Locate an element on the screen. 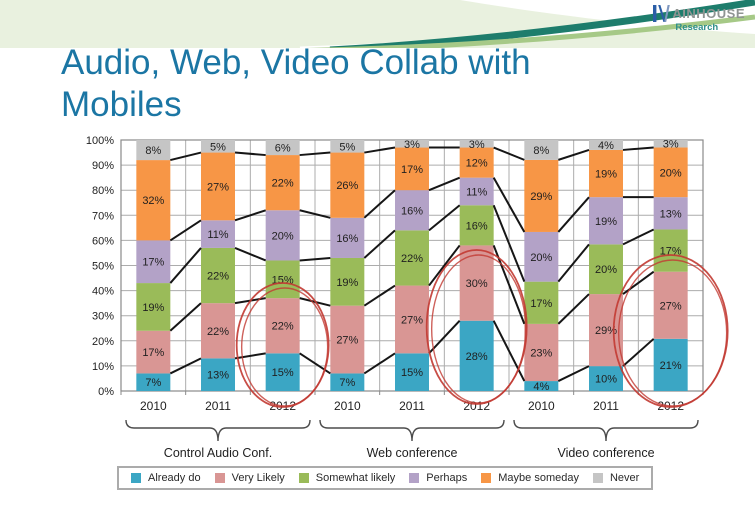 The height and width of the screenshot is (513, 755). bar-segment-label: 30% is located at coordinates (477, 284).